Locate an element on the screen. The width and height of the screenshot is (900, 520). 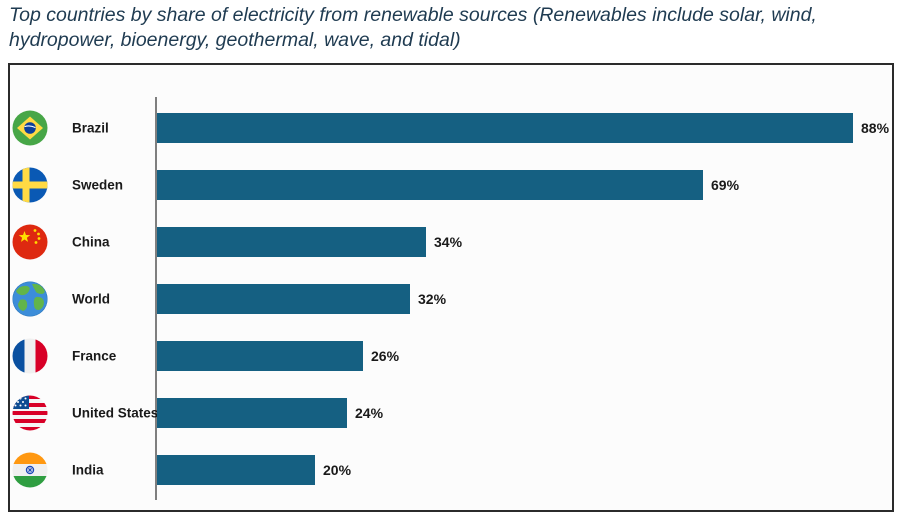
chart-row-sweden: Sweden 69% is located at coordinates (451, 185).